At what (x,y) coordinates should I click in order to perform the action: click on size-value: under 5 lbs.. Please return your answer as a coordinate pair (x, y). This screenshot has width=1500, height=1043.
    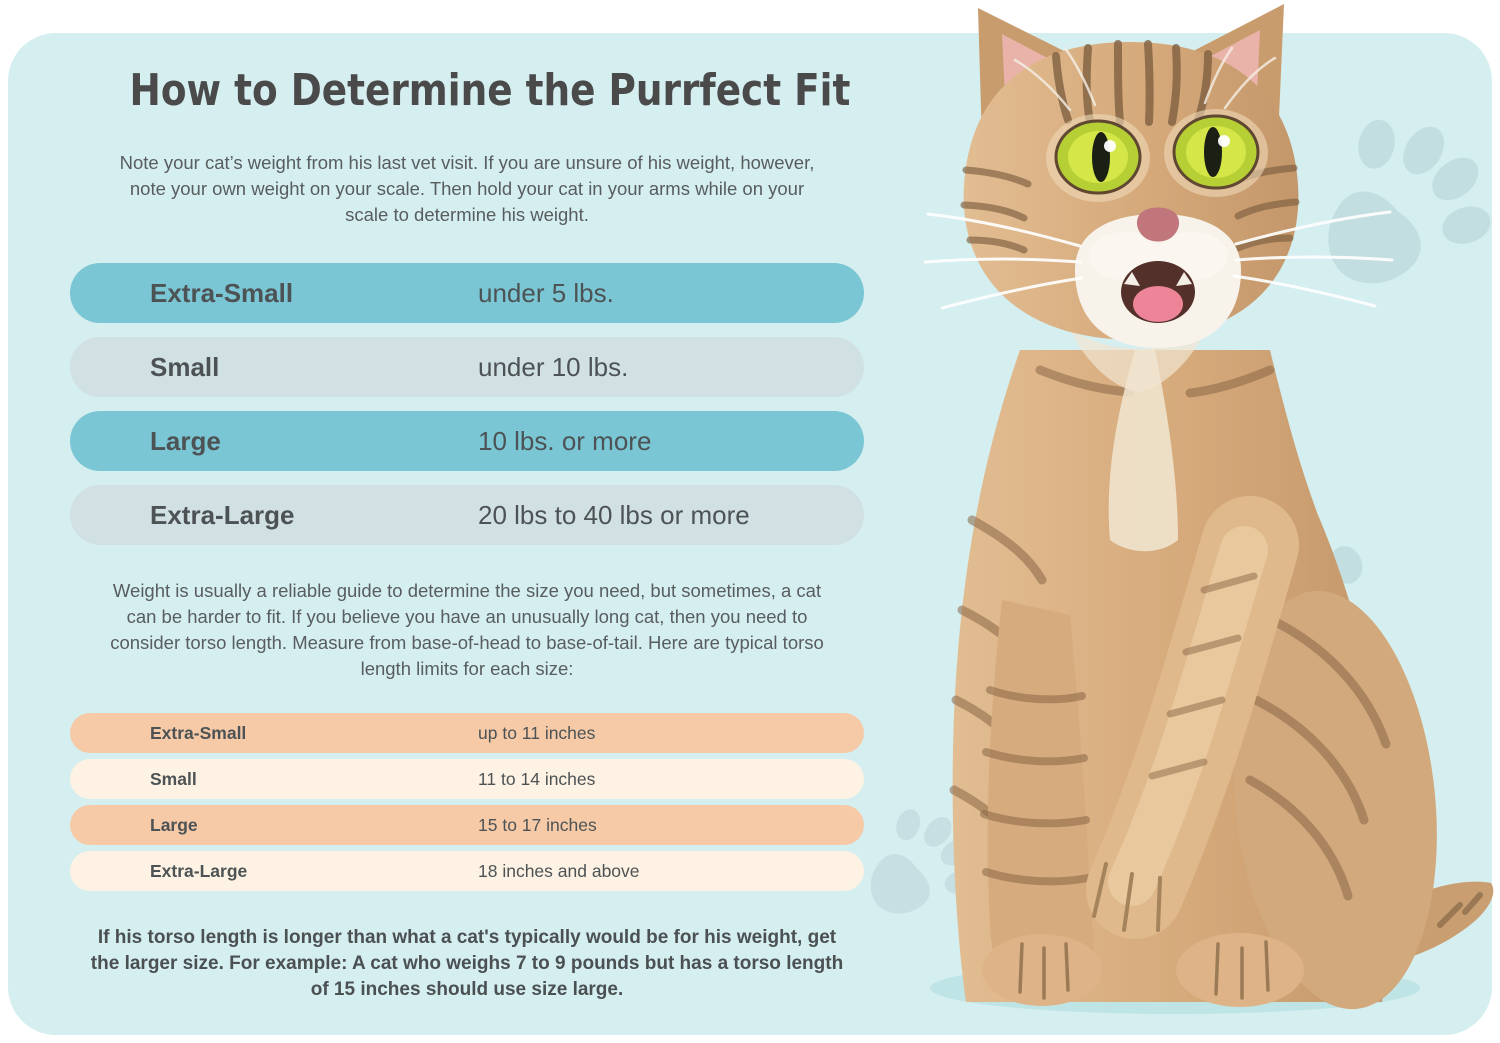
    Looking at the image, I should click on (546, 292).